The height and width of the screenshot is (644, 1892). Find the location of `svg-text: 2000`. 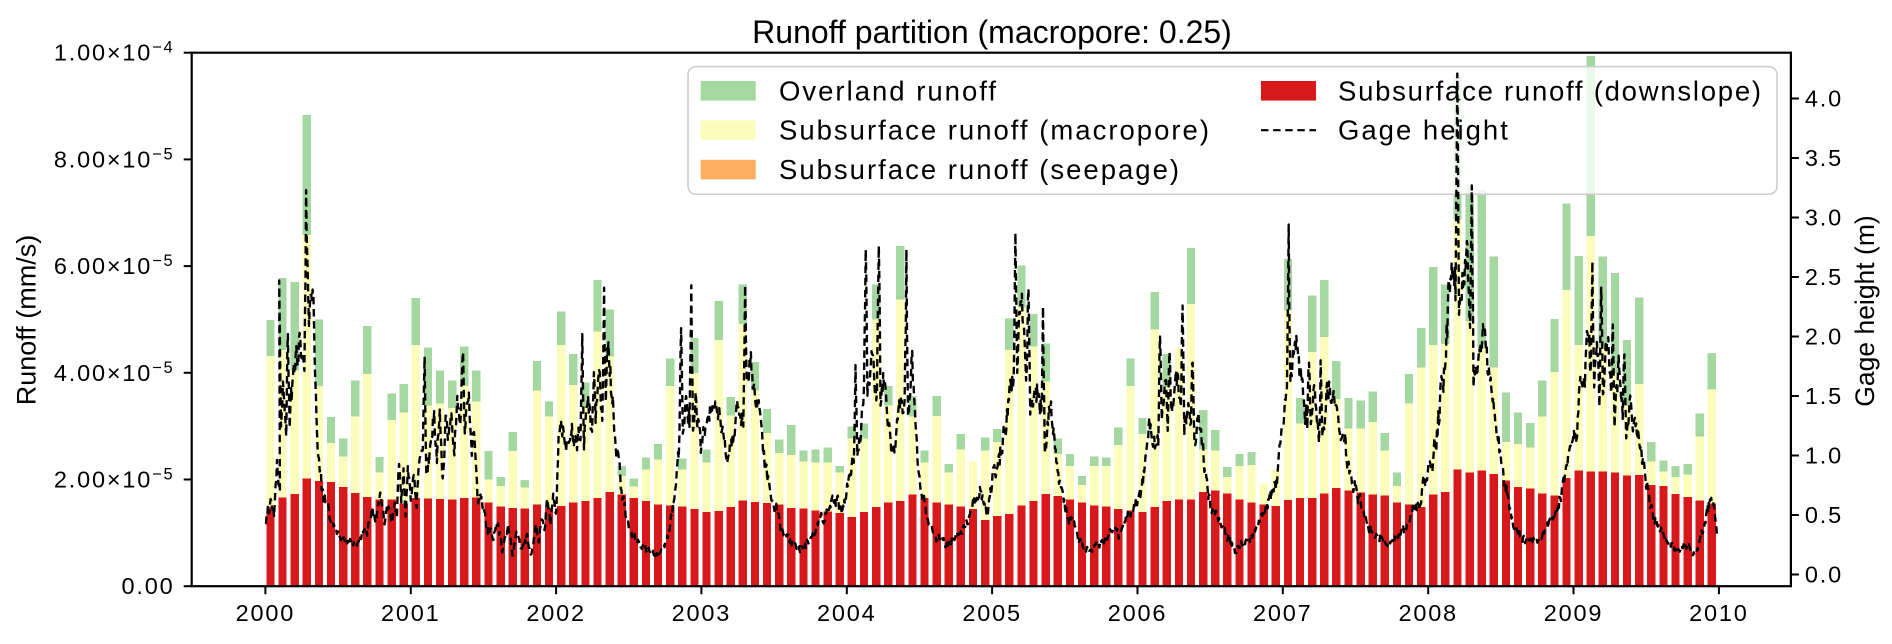

svg-text: 2000 is located at coordinates (265, 613).